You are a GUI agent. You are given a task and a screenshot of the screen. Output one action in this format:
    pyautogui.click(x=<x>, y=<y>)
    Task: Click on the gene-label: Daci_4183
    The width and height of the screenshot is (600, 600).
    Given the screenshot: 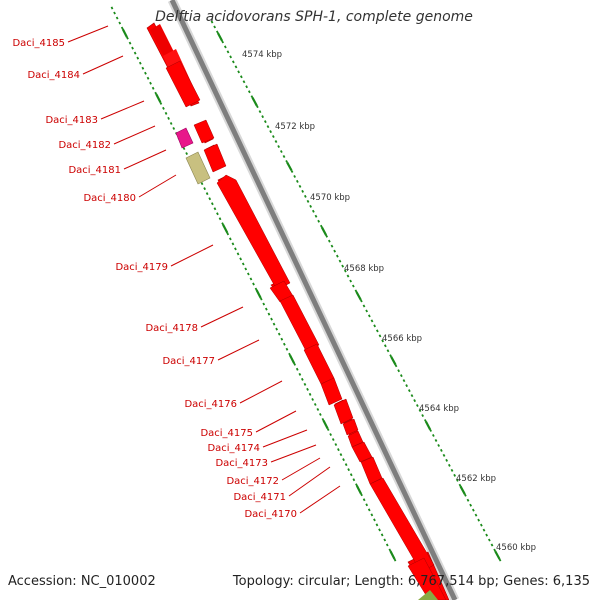 What is the action you would take?
    pyautogui.click(x=71, y=120)
    